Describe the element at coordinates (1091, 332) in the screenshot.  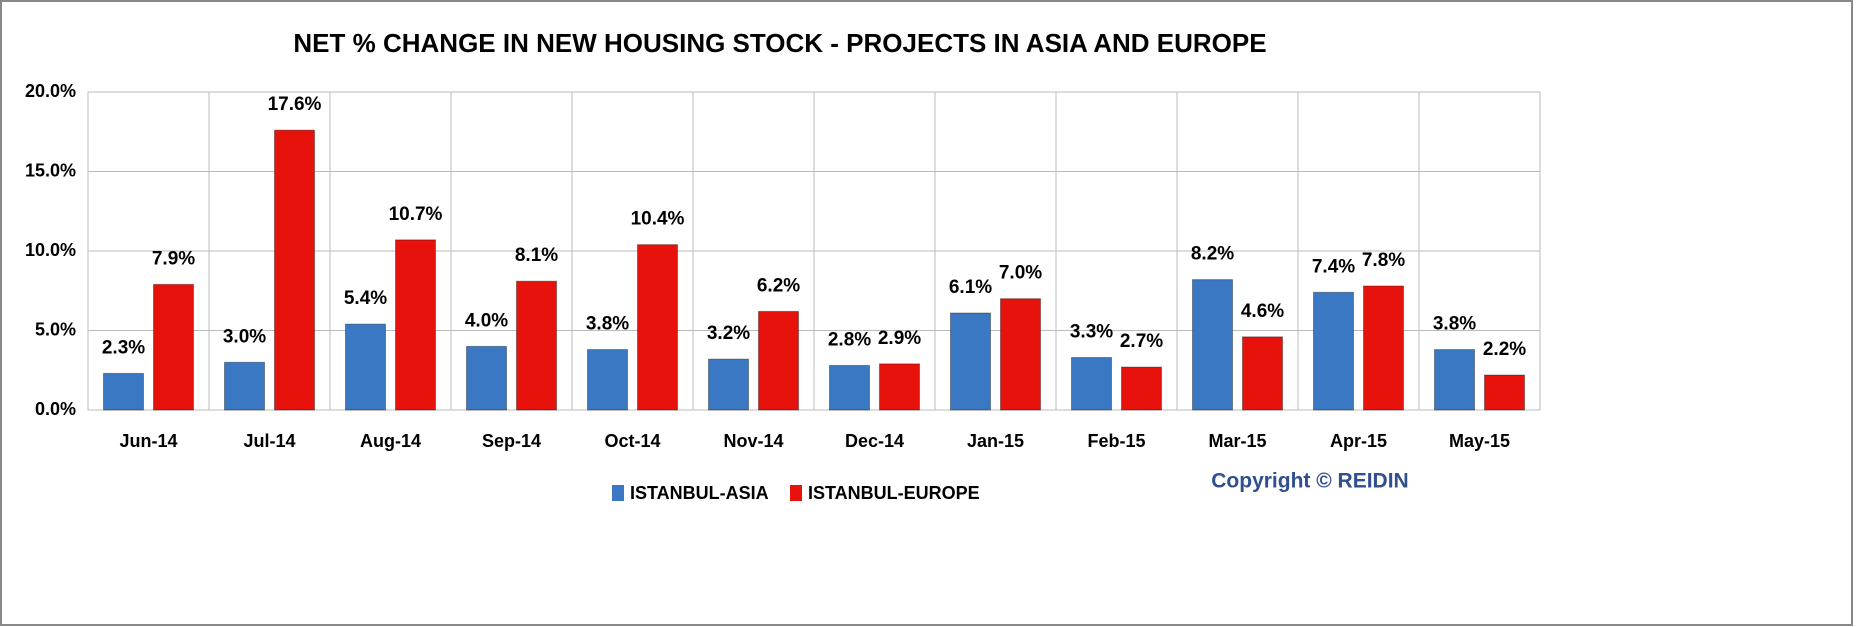
I see `value-label: 3.3%` at that location.